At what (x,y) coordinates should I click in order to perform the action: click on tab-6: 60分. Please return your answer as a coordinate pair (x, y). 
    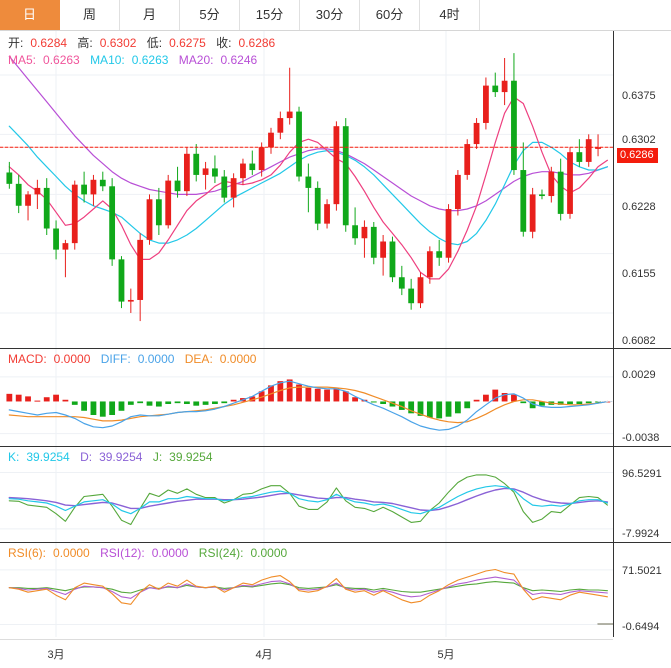
    Looking at the image, I should click on (390, 15).